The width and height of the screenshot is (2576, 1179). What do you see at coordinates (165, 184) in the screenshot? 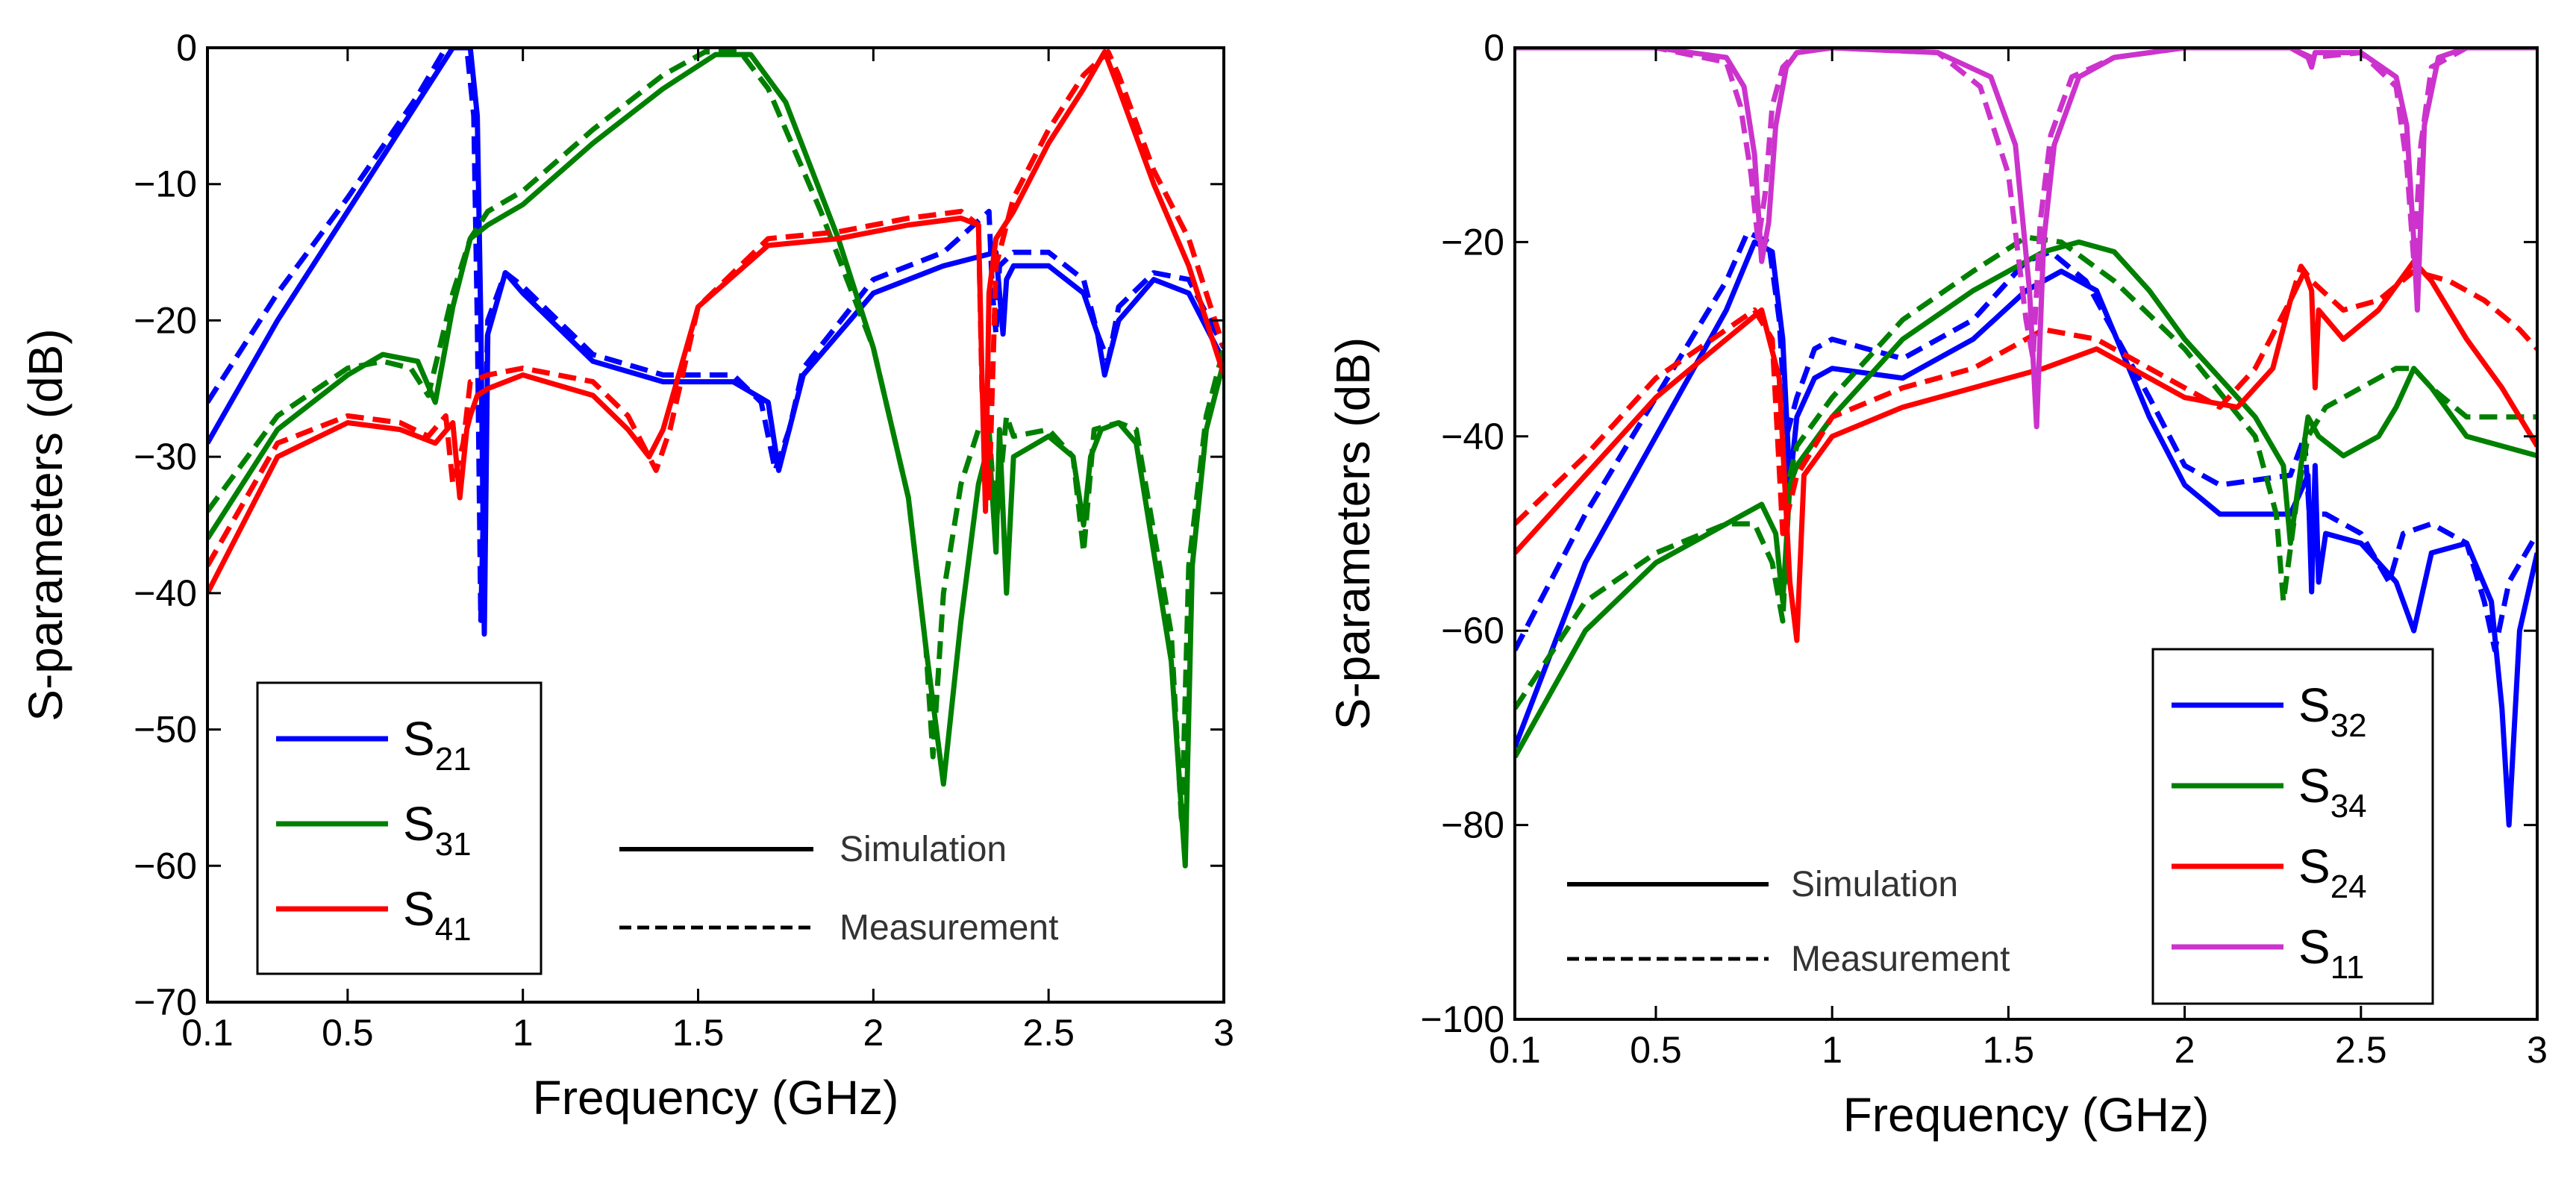
I see `y-tick-label: −10` at bounding box center [165, 184].